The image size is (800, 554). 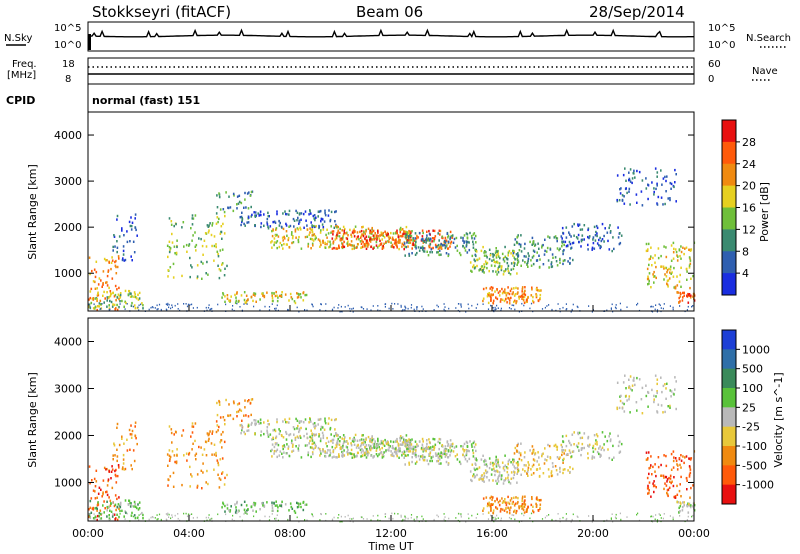 What do you see at coordinates (391, 533) in the screenshot?
I see `time-tick-label: 12:00` at bounding box center [391, 533].